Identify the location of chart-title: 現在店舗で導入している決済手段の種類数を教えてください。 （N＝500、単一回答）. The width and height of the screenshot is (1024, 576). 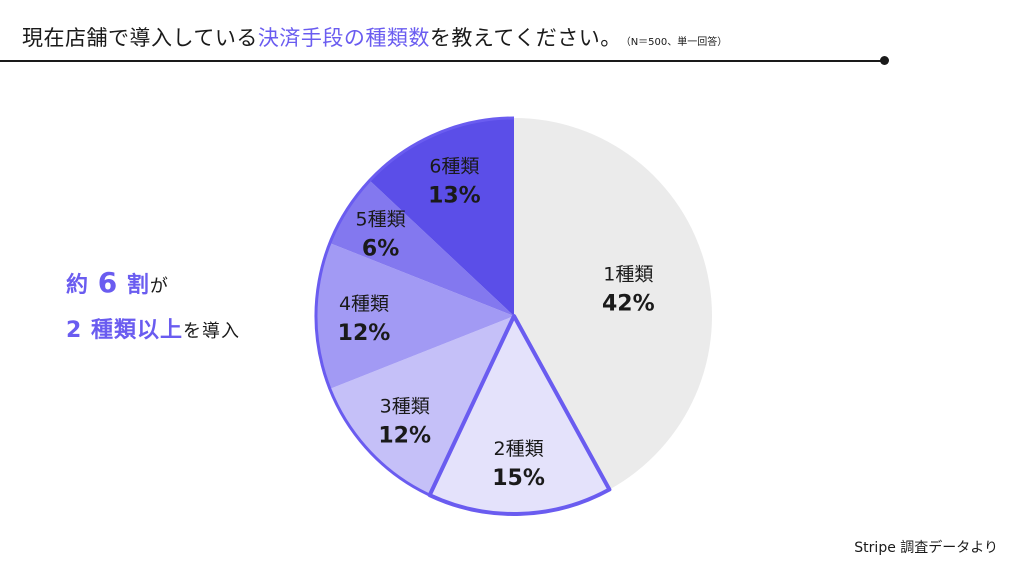
(457, 40).